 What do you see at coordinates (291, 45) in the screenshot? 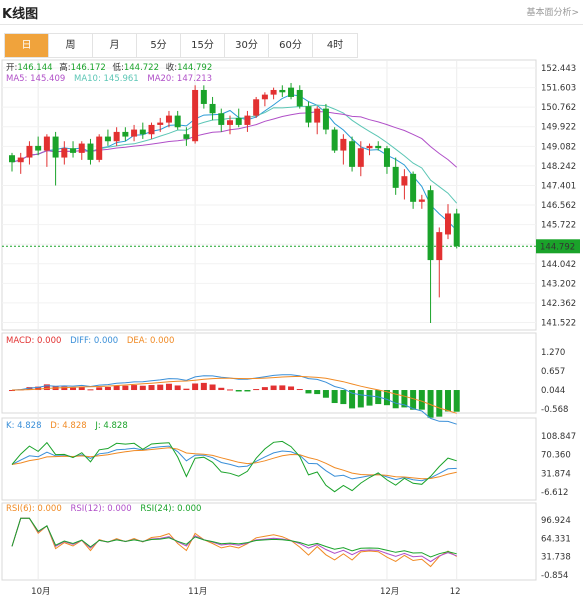
I see `tab-60min: 60分` at bounding box center [291, 45].